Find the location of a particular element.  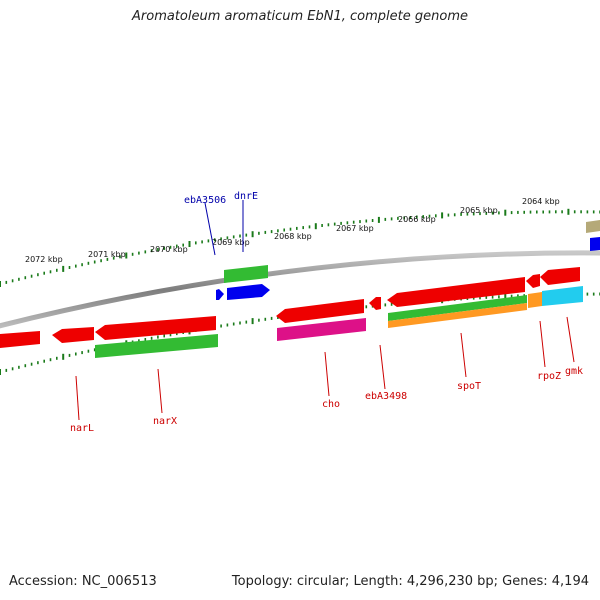

gene-arrow-dnrE is located at coordinates (248, 292).